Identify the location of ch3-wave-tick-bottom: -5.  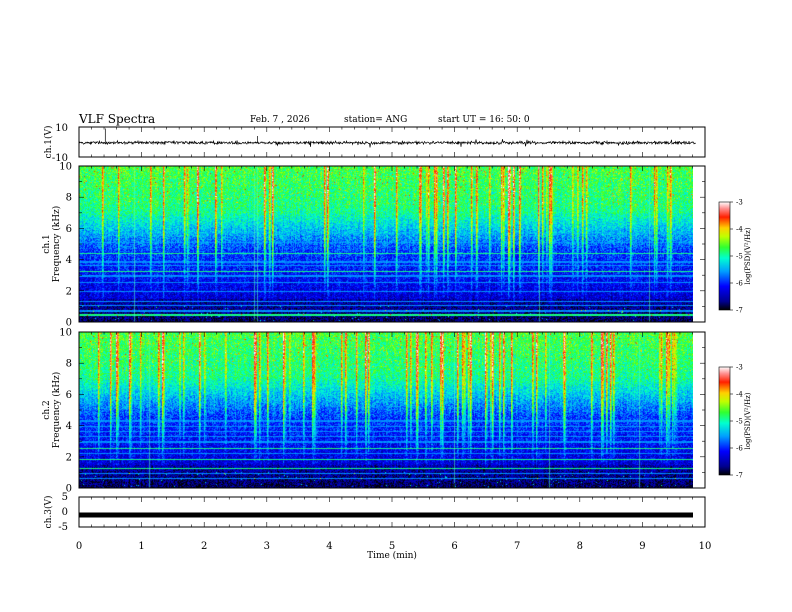
(63, 527).